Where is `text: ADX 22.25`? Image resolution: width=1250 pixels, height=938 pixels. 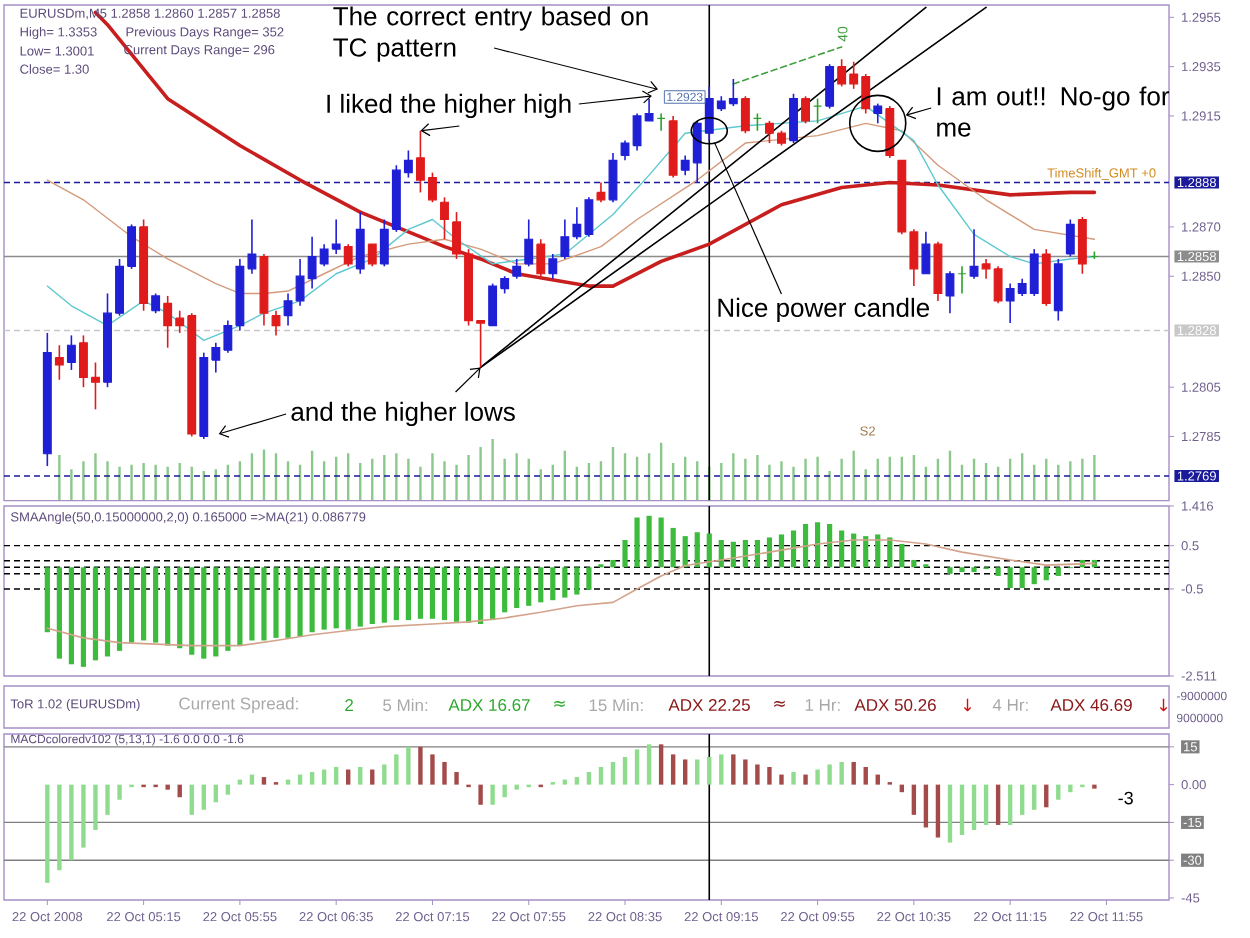 text: ADX 22.25 is located at coordinates (709, 705).